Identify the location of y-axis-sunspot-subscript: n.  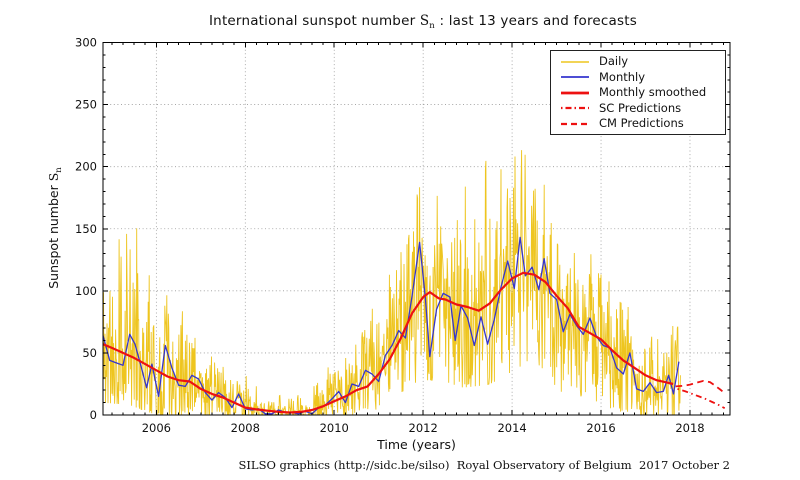
(59, 170).